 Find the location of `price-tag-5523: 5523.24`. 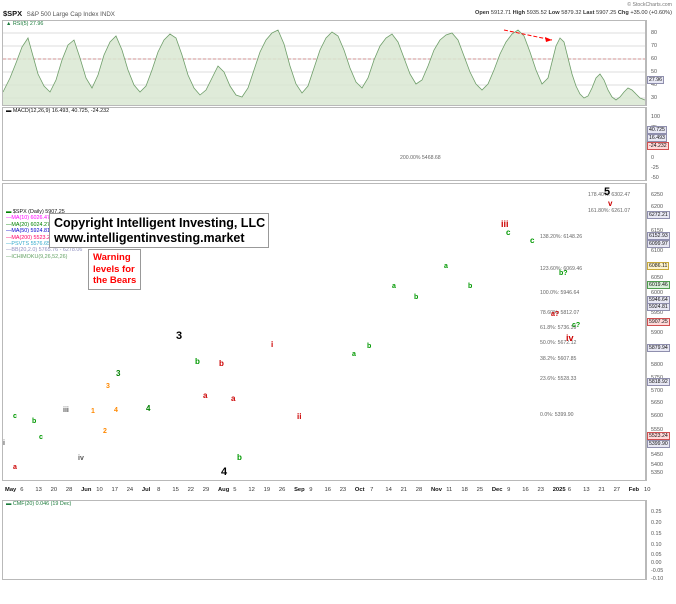

price-tag-5523: 5523.24 is located at coordinates (658, 436).